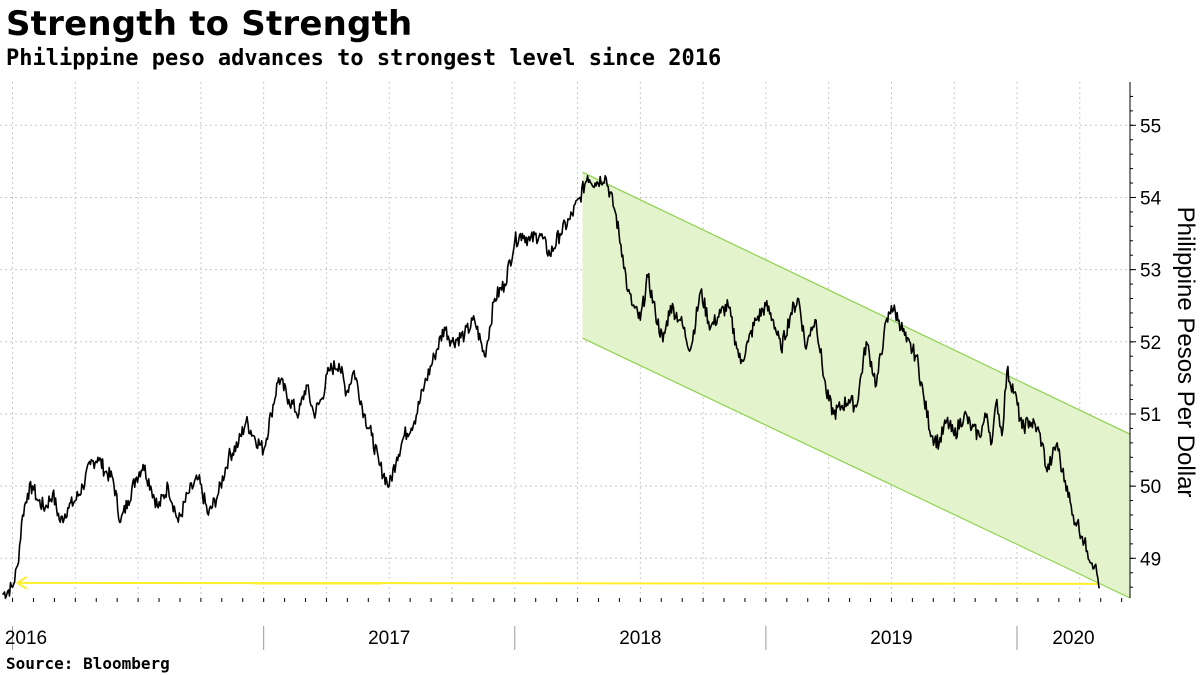 Image resolution: width=1200 pixels, height=675 pixels. What do you see at coordinates (891, 638) in the screenshot?
I see `x-tick-label: 2019` at bounding box center [891, 638].